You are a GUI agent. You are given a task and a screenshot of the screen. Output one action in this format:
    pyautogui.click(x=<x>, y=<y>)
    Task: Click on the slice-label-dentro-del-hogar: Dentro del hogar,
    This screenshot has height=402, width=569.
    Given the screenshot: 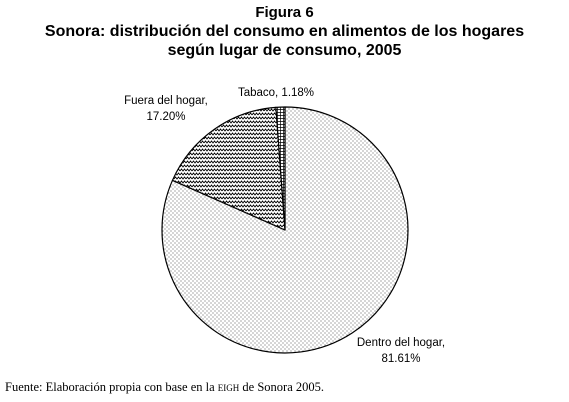 What is the action you would take?
    pyautogui.click(x=401, y=343)
    